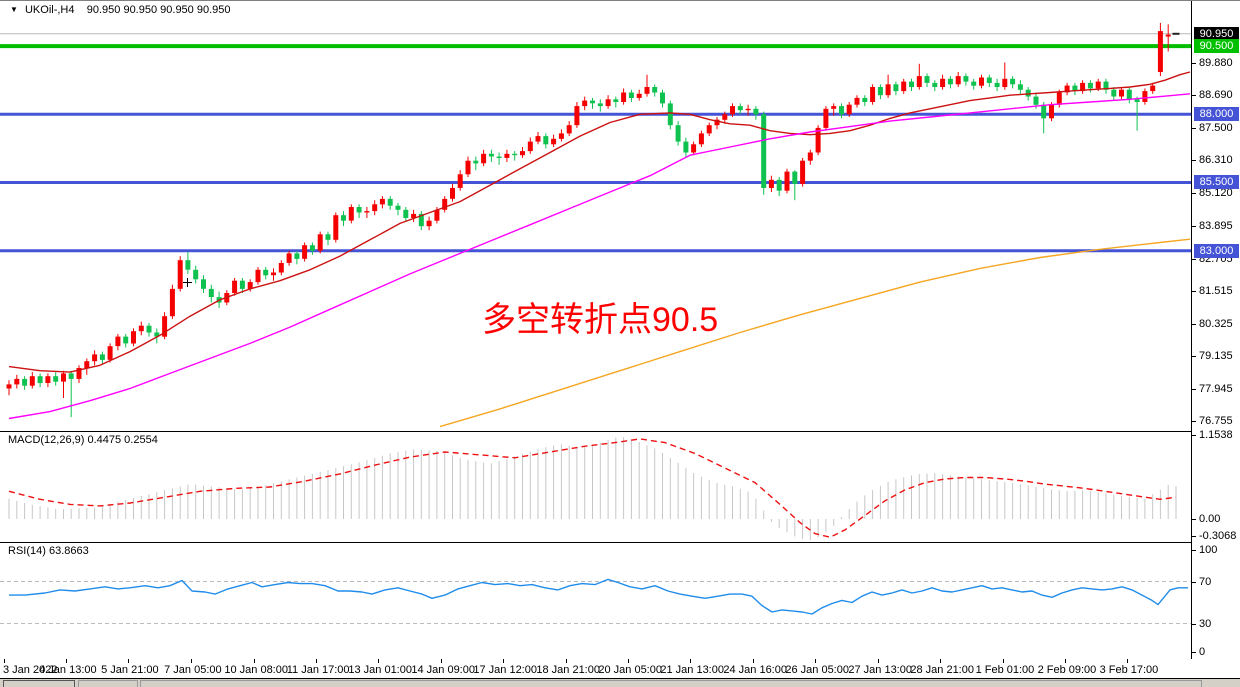 Image resolution: width=1240 pixels, height=687 pixels. What do you see at coordinates (49, 10) in the screenshot?
I see `symbol-period-label: UKOil-,H4` at bounding box center [49, 10].